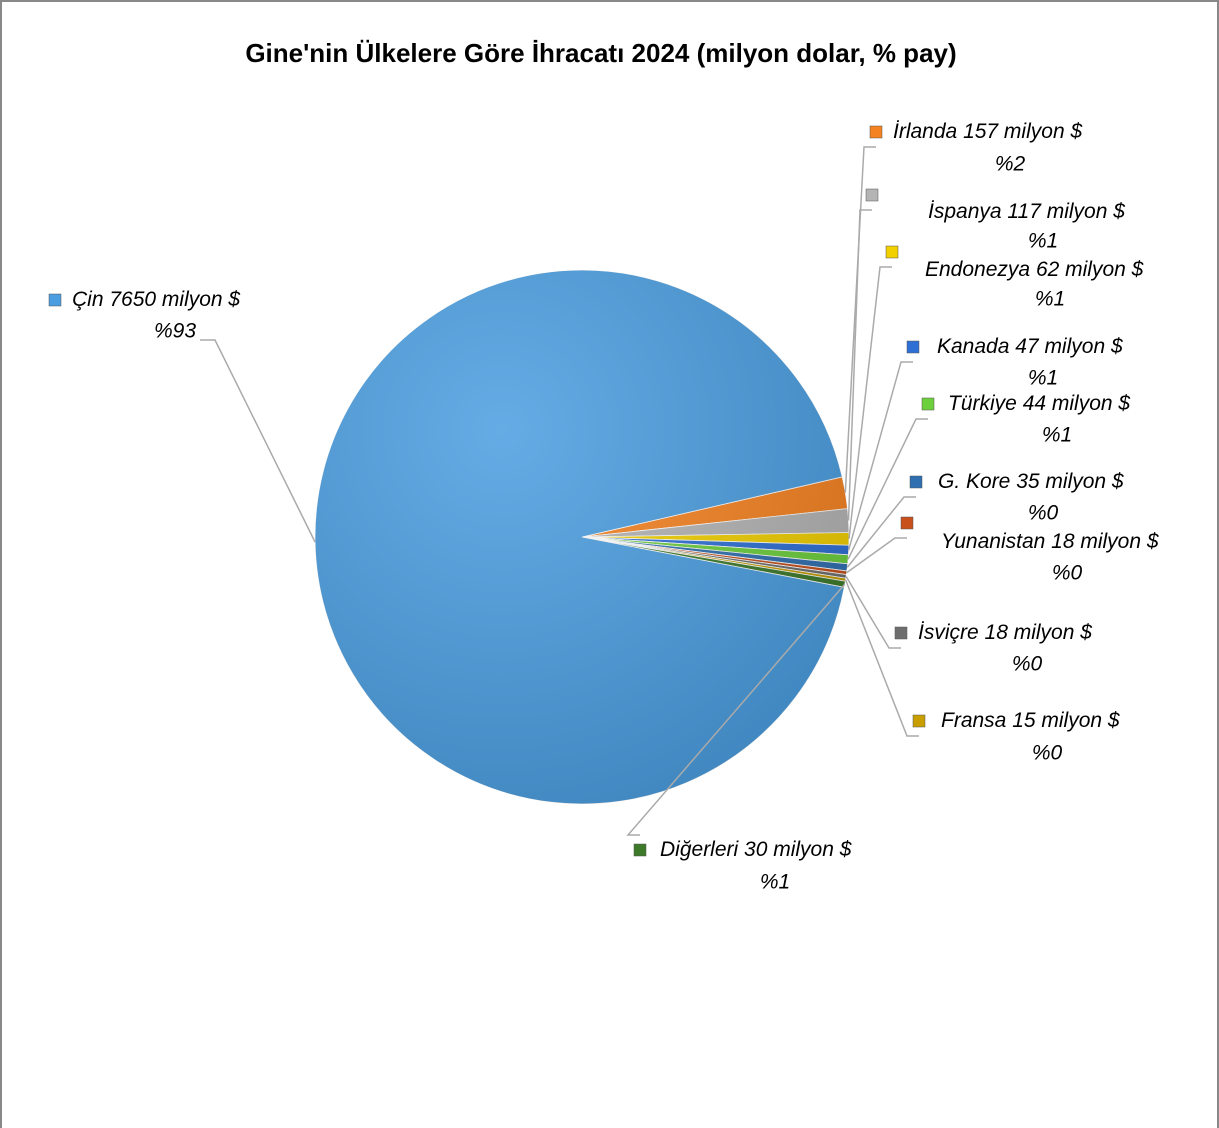 The width and height of the screenshot is (1219, 1128). What do you see at coordinates (700, 849) in the screenshot?
I see `category-name: Diğerleri` at bounding box center [700, 849].